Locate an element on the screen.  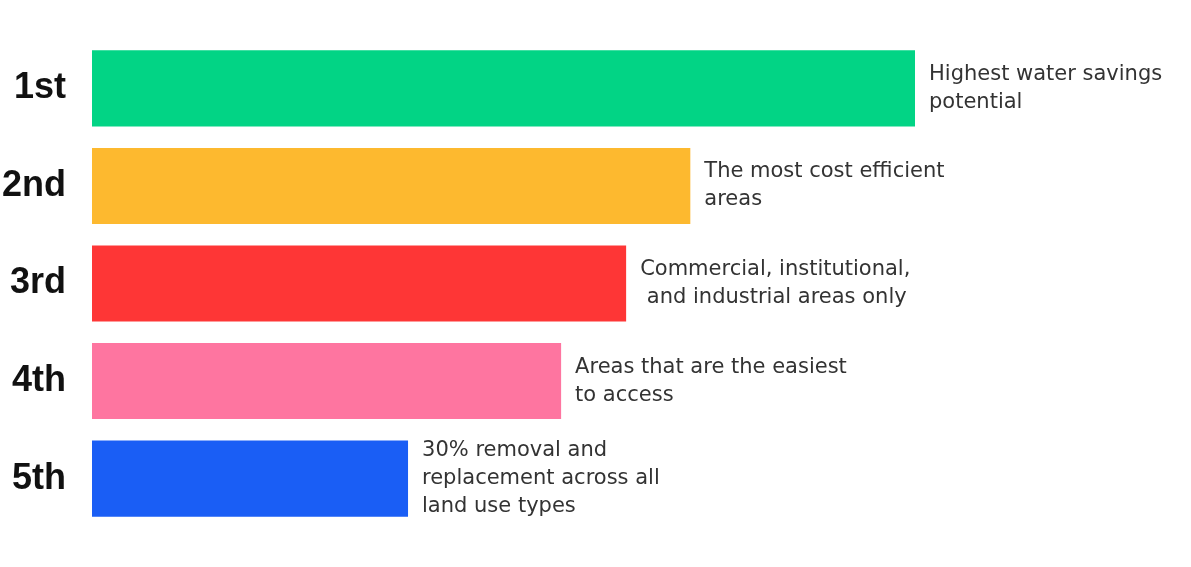
annotation: Highest water savings potential is located at coordinates (1046, 86).